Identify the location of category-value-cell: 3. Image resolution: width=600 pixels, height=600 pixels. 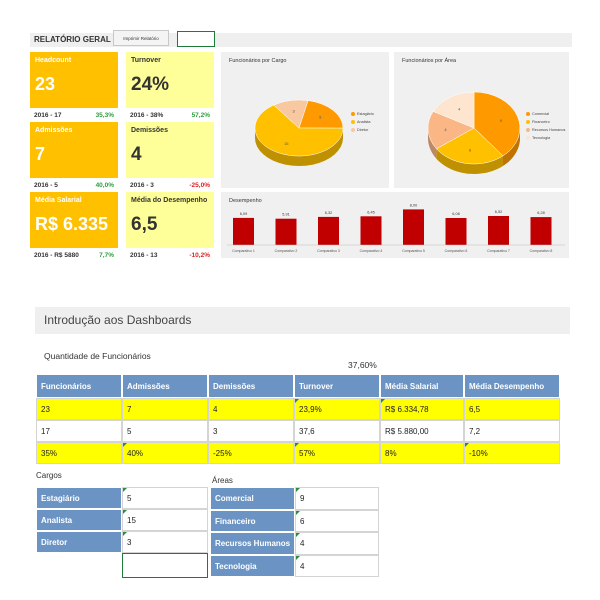
(165, 542).